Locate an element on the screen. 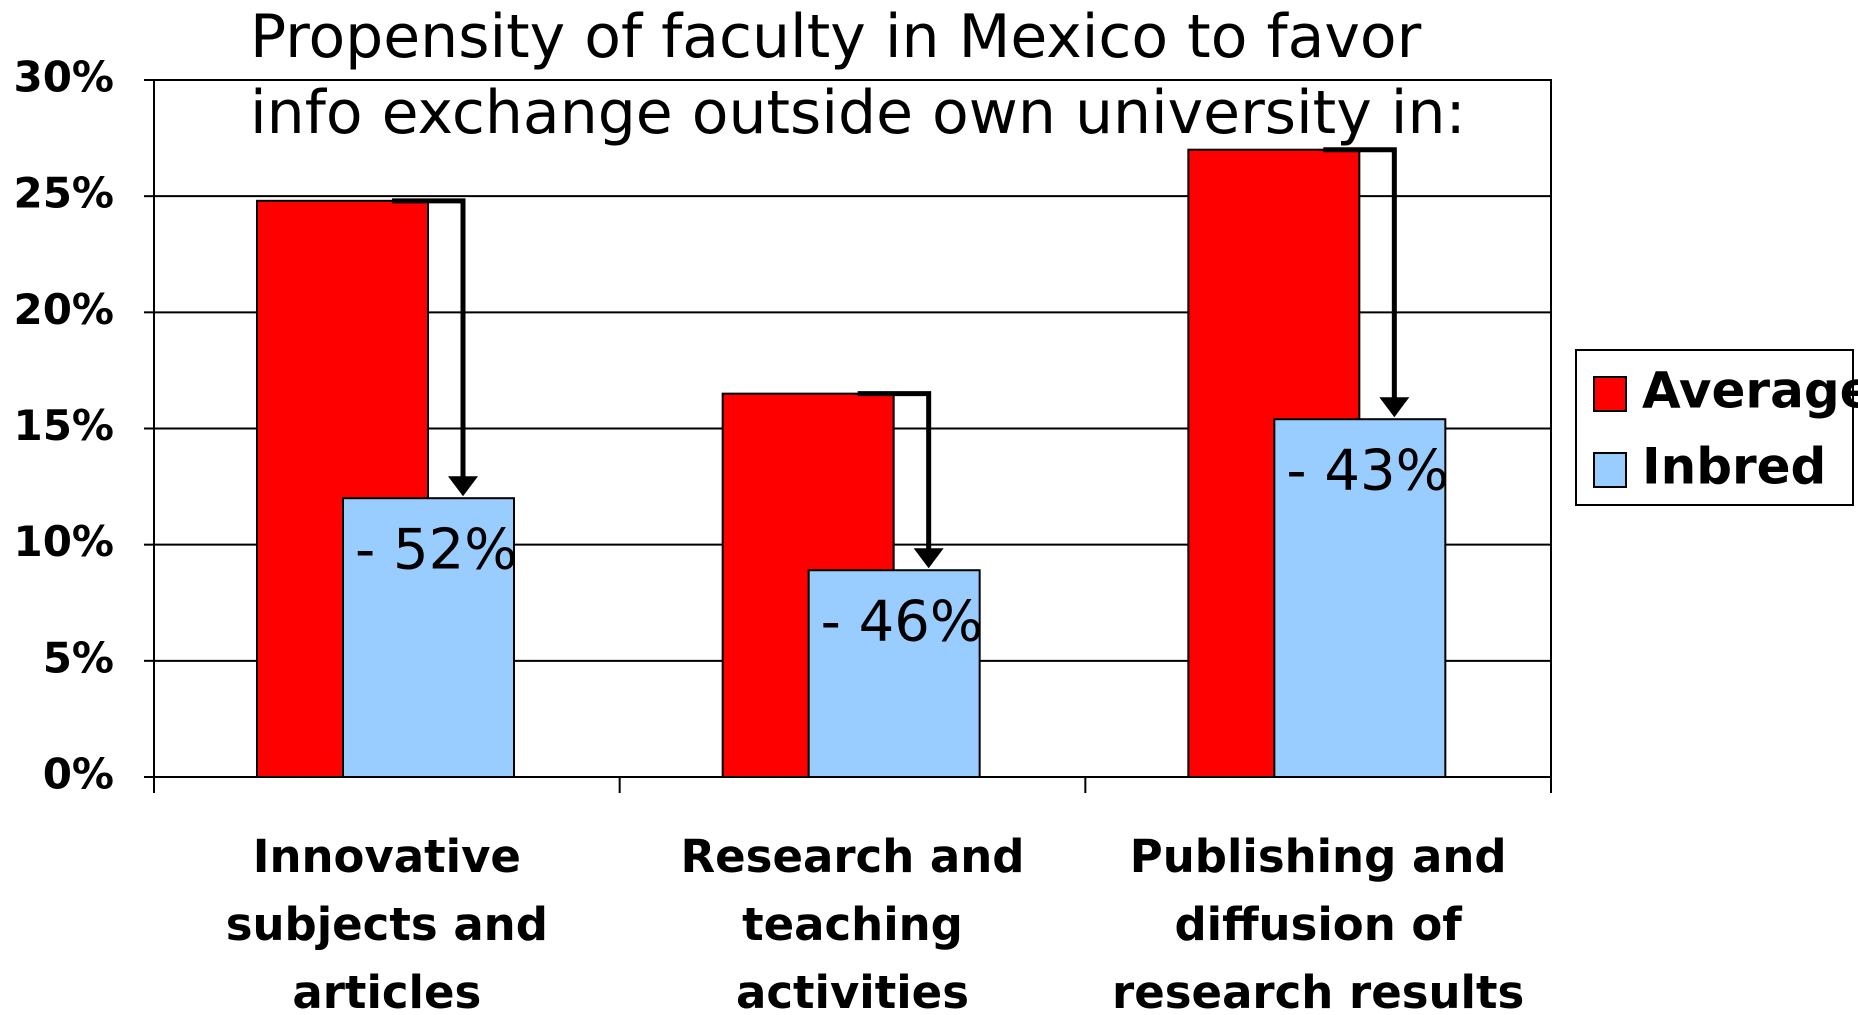 This screenshot has width=1858, height=1015. y-tick-label: 10% is located at coordinates (63, 541).